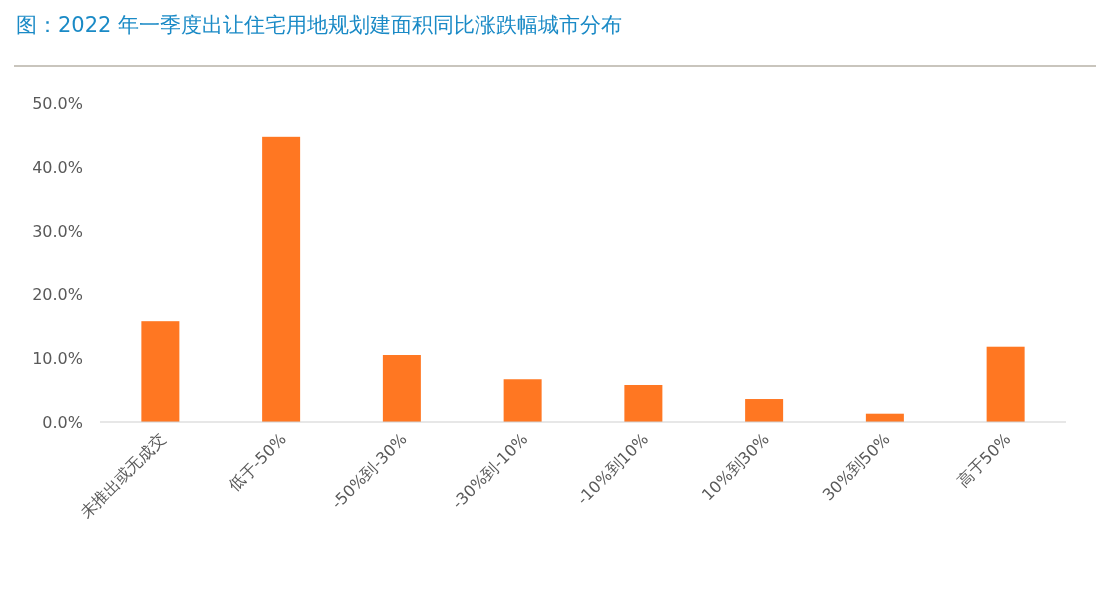 This screenshot has height=615, width=1104. I want to click on y-tick-label: 0.0%, so click(62, 422).